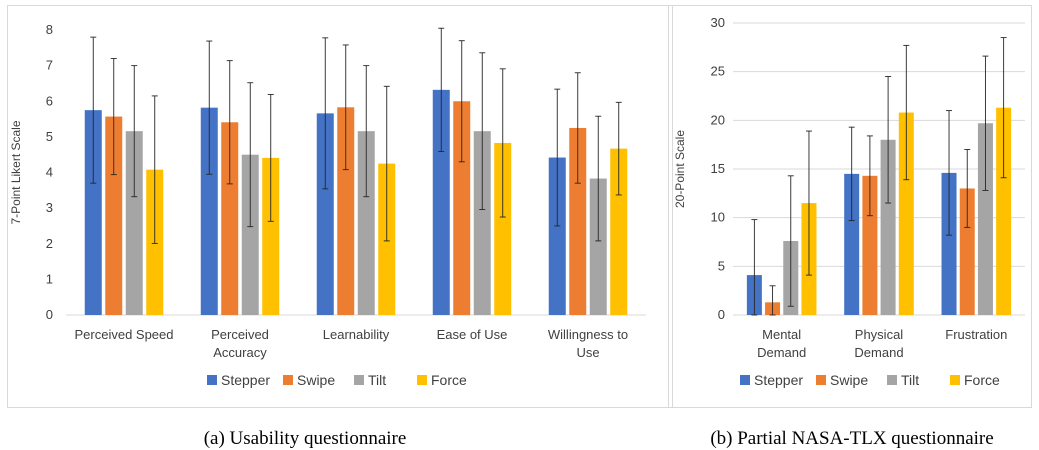 The height and width of the screenshot is (450, 1039). I want to click on category-label: Learnability, so click(356, 334).